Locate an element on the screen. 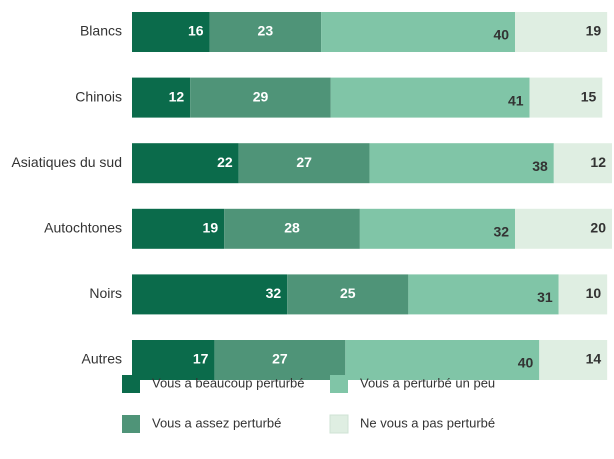 The height and width of the screenshot is (459, 614). value-label: 28 is located at coordinates (292, 228).